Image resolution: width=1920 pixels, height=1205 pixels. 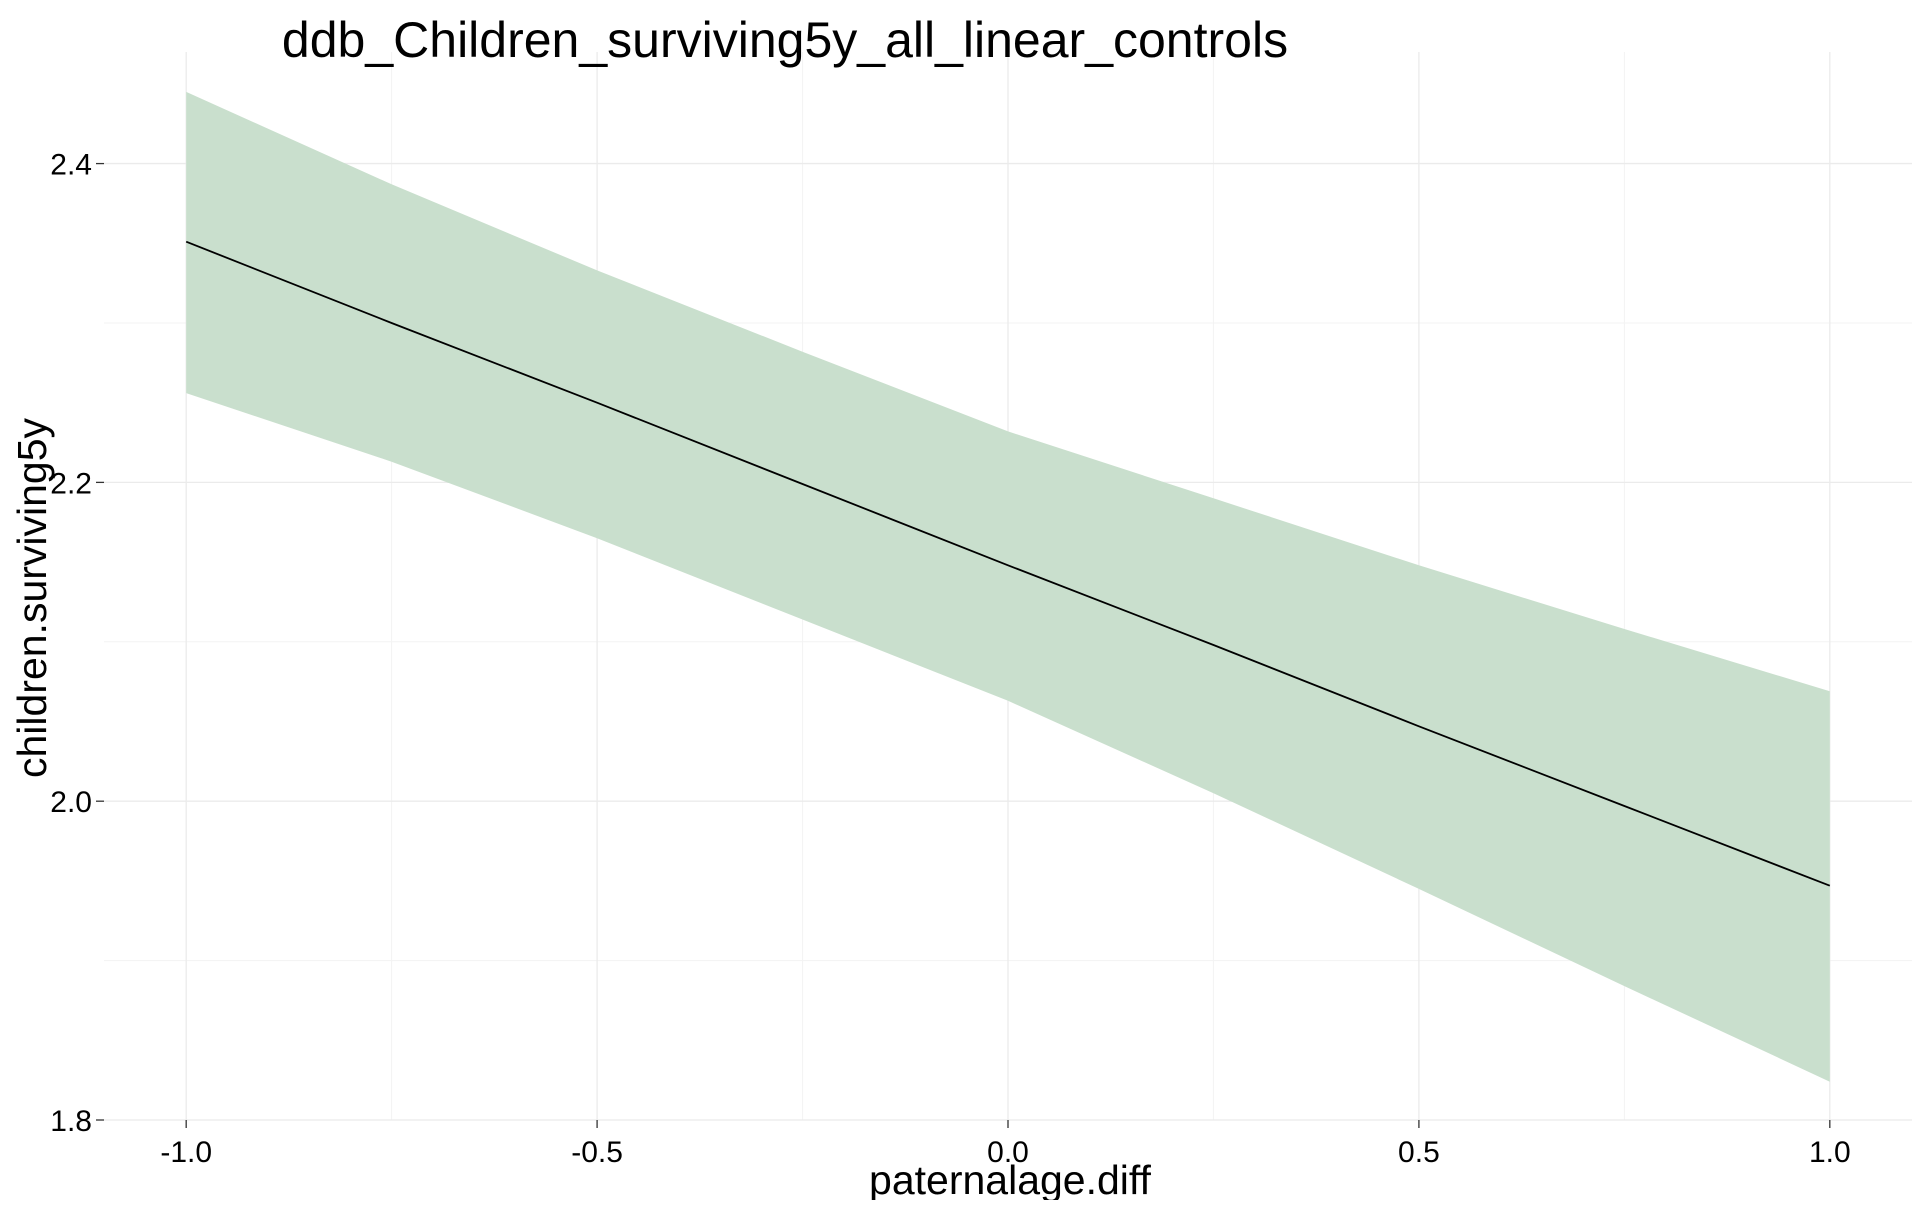 I want to click on y-axis-title: children.surviving5y, so click(x=32, y=597).